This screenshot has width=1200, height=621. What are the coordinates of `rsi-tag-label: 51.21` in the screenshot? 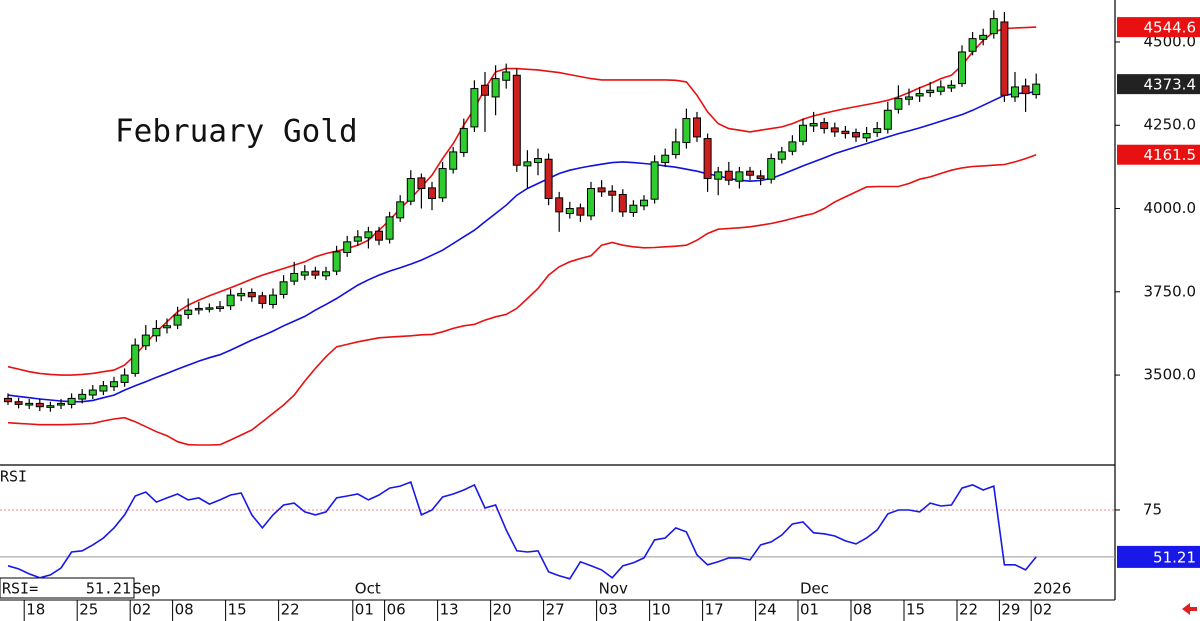 It's located at (1174, 557).